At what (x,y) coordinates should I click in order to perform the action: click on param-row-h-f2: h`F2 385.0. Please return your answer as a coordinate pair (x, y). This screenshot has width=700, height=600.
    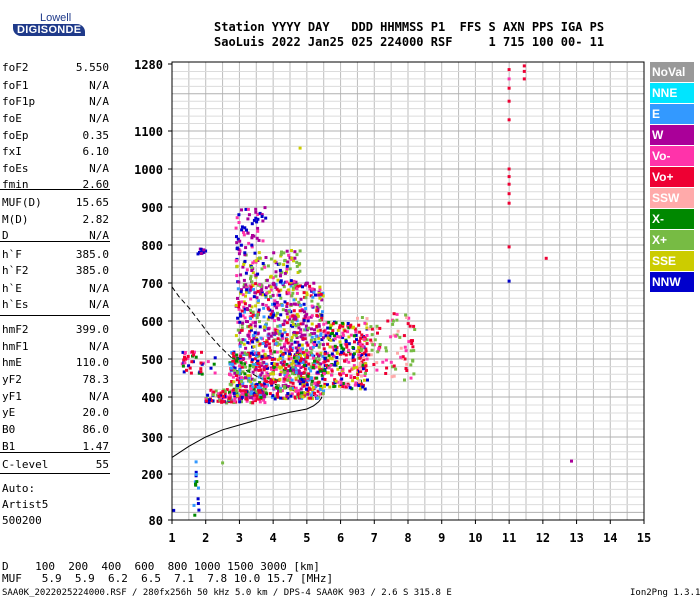
    Looking at the image, I should click on (55, 271).